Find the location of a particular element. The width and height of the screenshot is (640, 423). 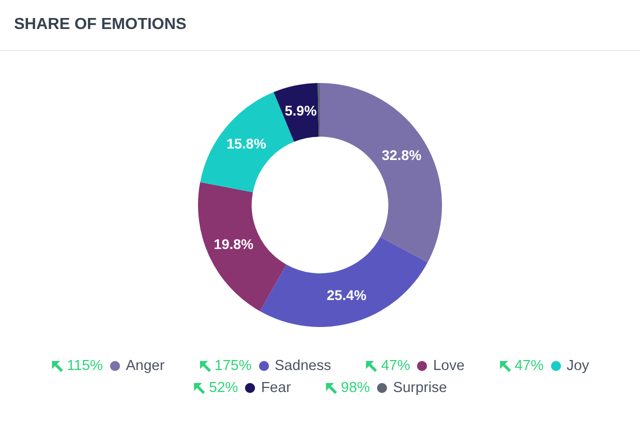

data-label: 19.8% is located at coordinates (234, 244).